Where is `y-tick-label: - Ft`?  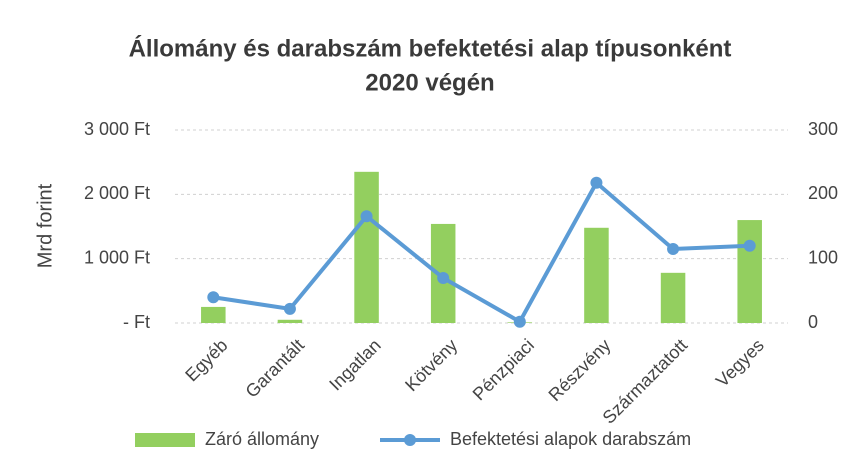 y-tick-label: - Ft is located at coordinates (136, 322).